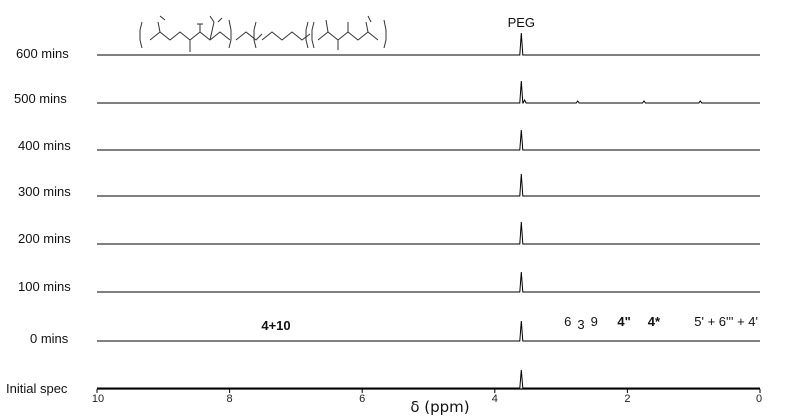  I want to click on peak-assignment-label: 4", so click(623, 321).